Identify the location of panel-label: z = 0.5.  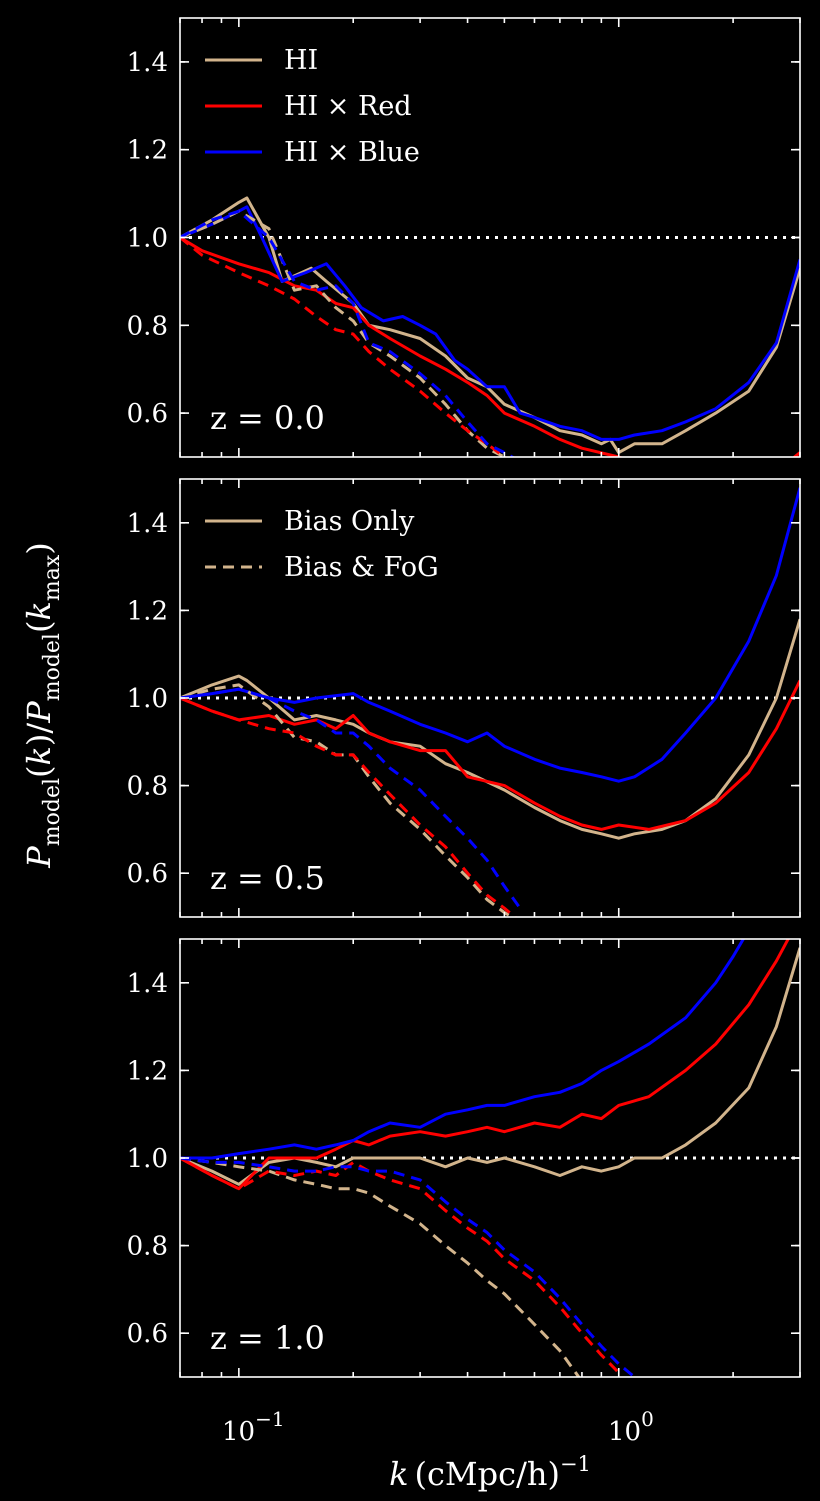
(267, 878).